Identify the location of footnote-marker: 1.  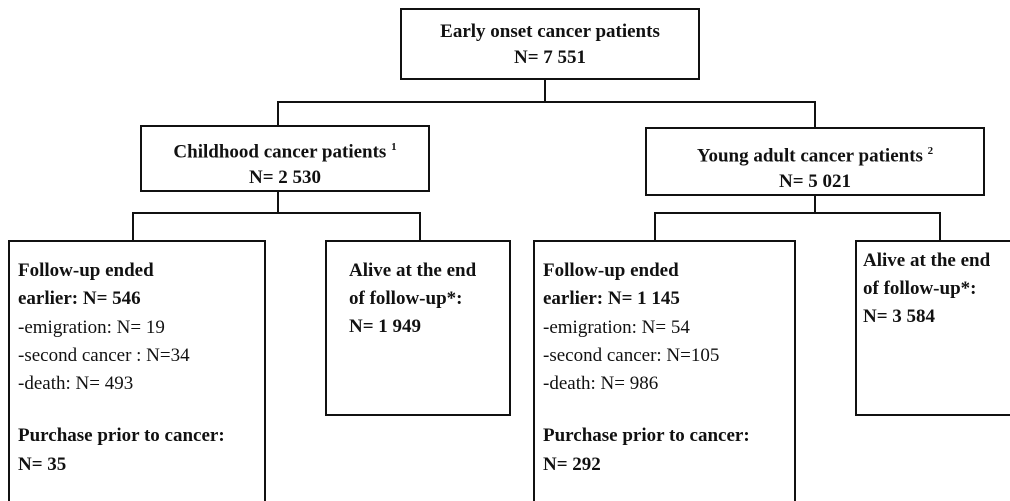
(394, 147).